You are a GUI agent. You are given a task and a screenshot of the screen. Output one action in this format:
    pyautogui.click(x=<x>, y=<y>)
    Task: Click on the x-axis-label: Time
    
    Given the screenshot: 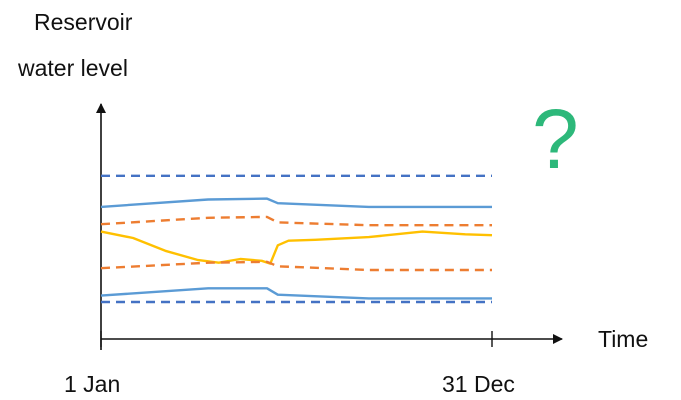 What is the action you would take?
    pyautogui.click(x=623, y=339)
    